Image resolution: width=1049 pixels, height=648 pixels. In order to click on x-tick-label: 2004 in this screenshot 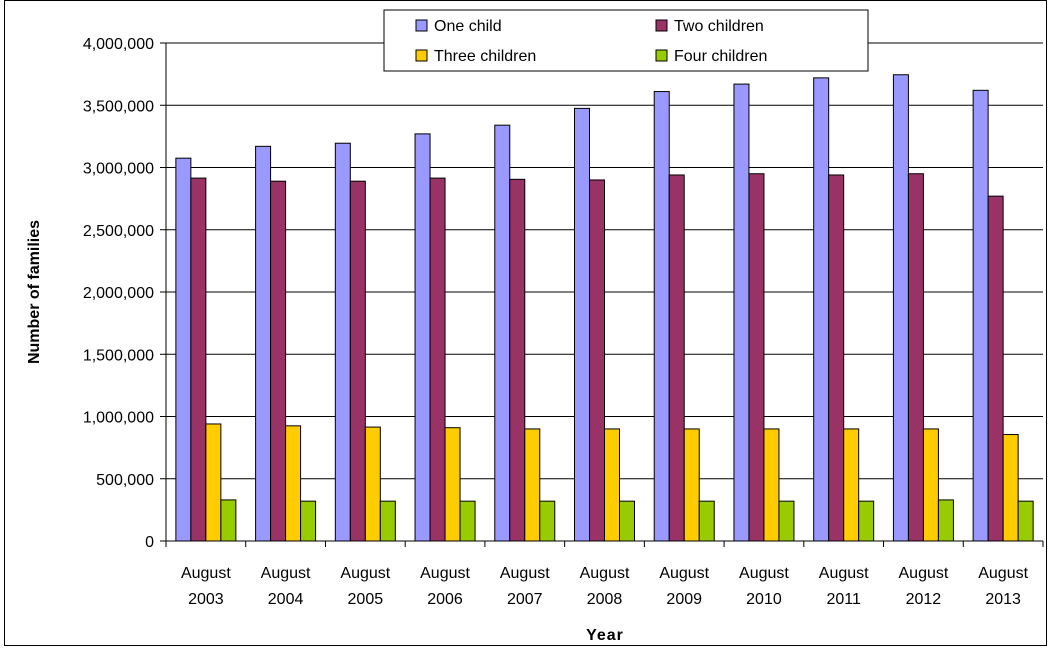, I will do `click(286, 599)`.